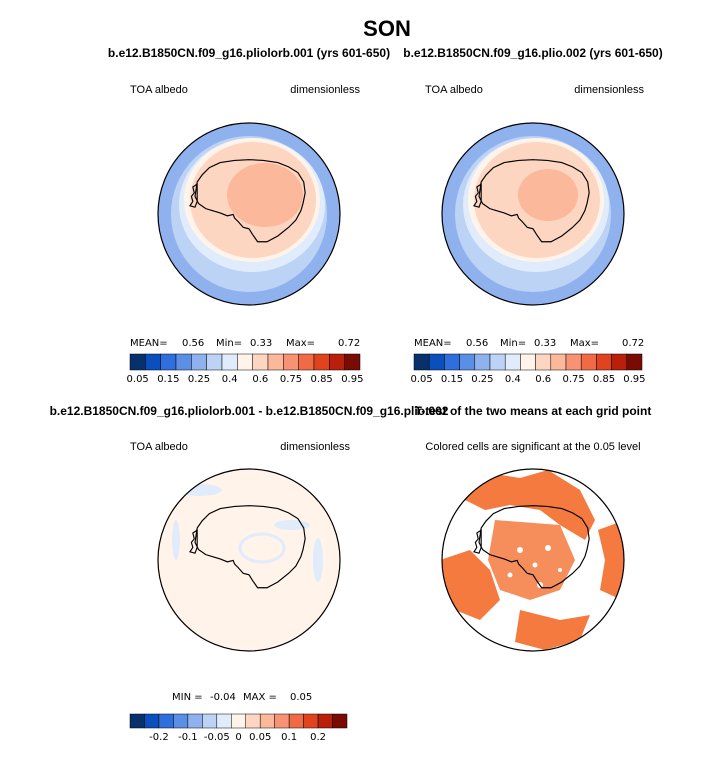 This screenshot has width=725, height=774. I want to click on cb3-tick-label: 0.05, so click(260, 737).